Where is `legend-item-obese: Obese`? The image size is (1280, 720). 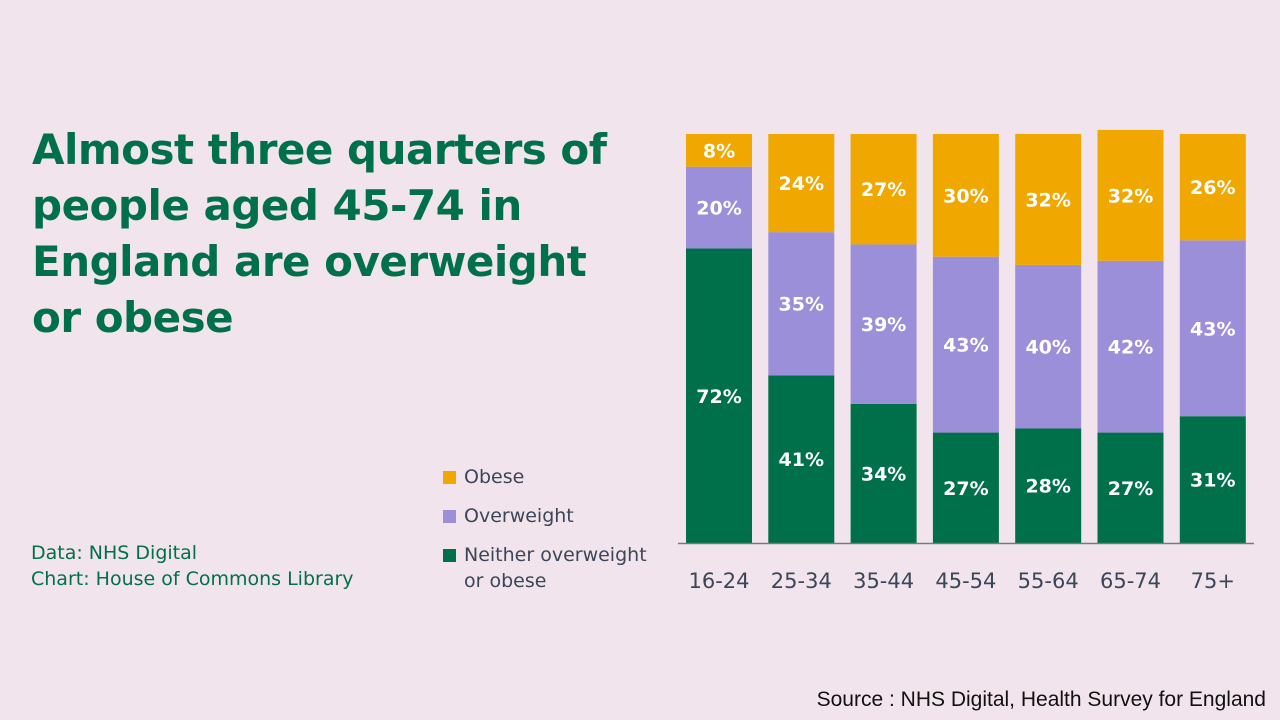 legend-item-obese: Obese is located at coordinates (558, 477).